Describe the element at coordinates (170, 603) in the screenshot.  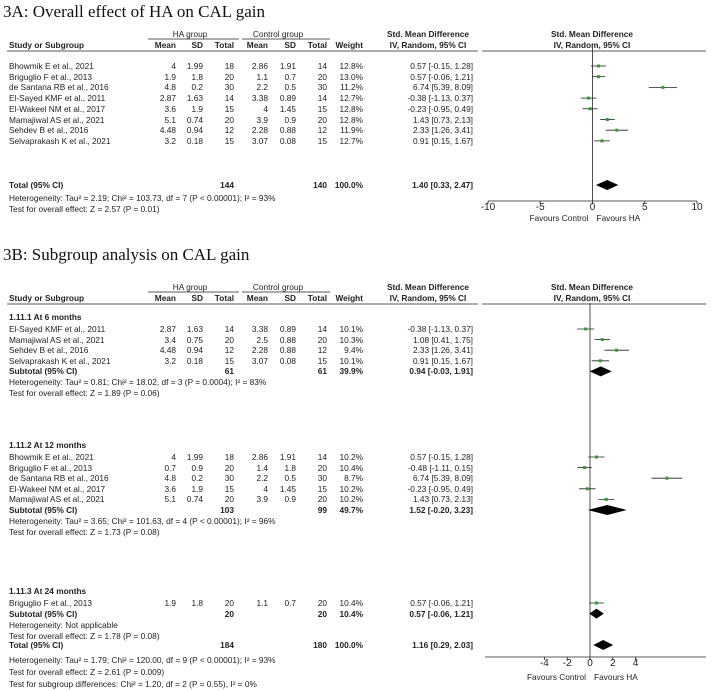
I see `ha-mean: 1.9` at that location.